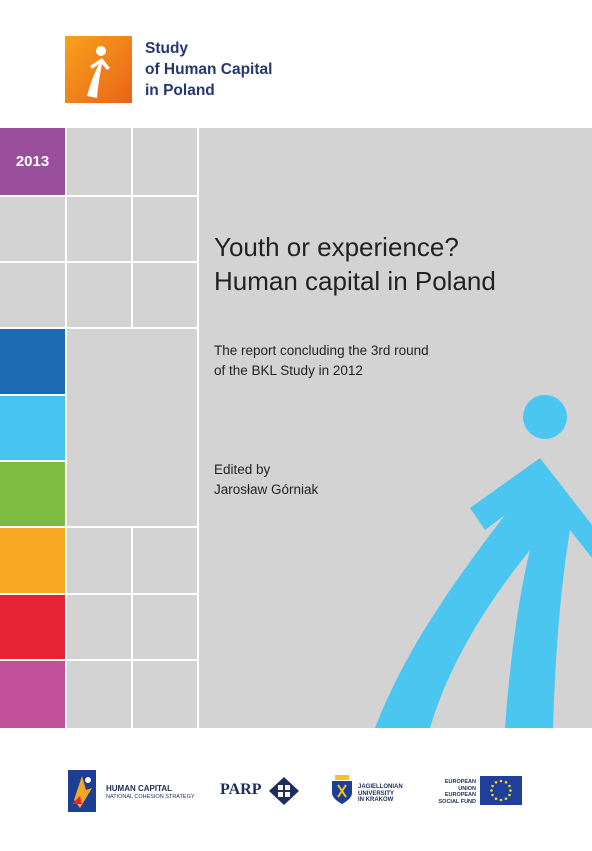  I want to click on title-line-2: Human capital in Poland, so click(355, 281).